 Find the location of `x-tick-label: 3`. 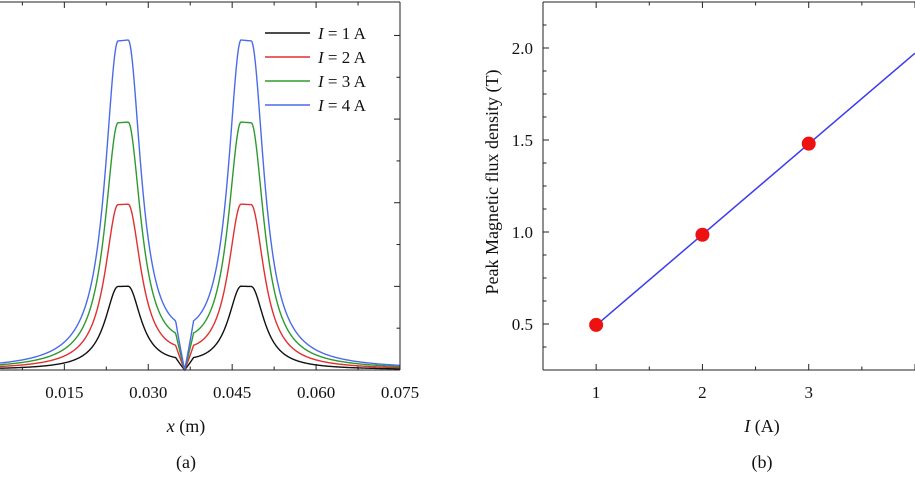

x-tick-label: 3 is located at coordinates (808, 392).